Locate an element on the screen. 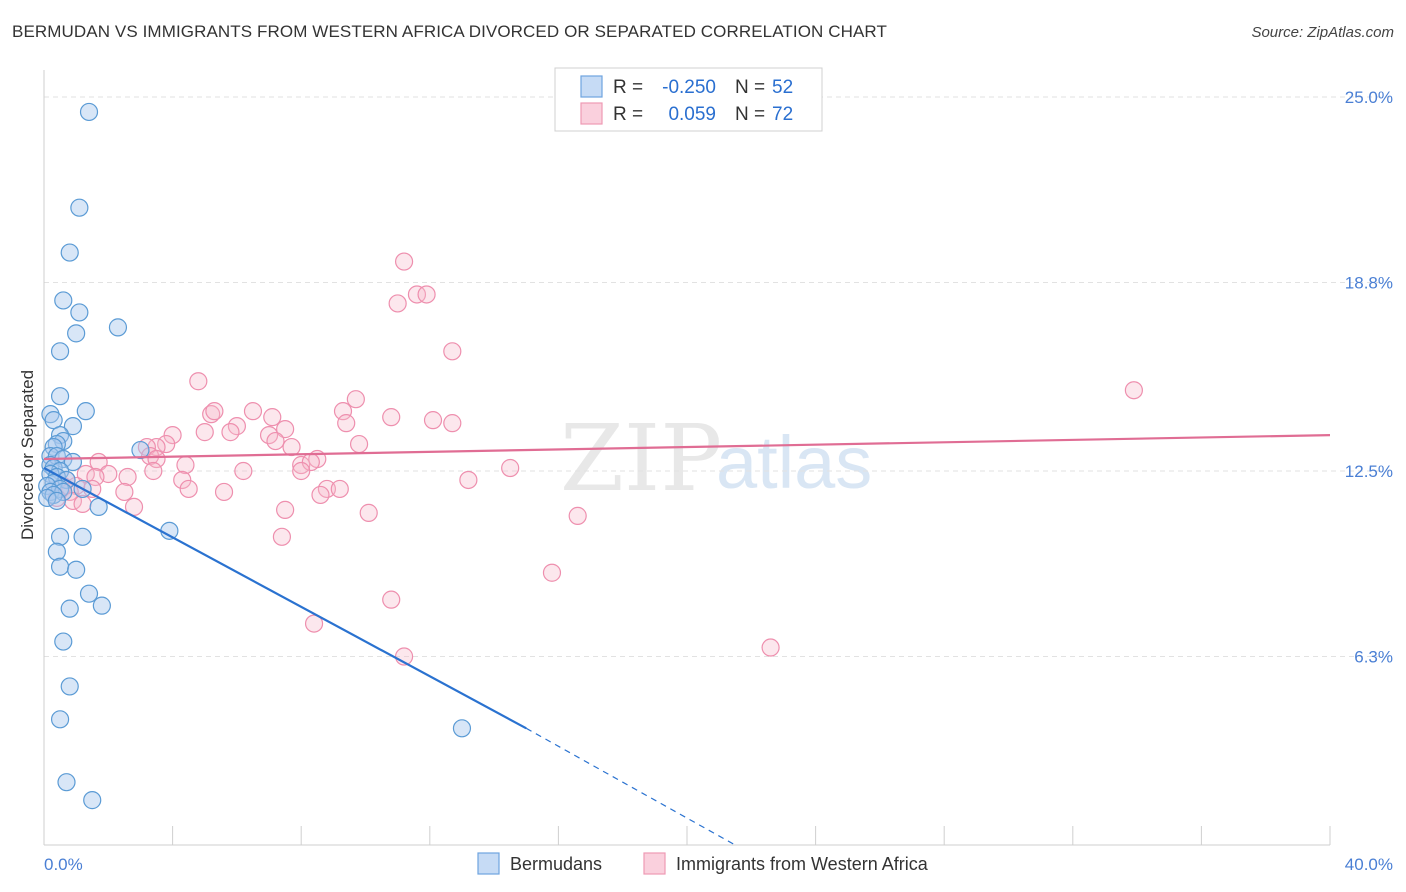 This screenshot has height=892, width=1406. bottom-legend-swatch-bermudans is located at coordinates (488, 863).